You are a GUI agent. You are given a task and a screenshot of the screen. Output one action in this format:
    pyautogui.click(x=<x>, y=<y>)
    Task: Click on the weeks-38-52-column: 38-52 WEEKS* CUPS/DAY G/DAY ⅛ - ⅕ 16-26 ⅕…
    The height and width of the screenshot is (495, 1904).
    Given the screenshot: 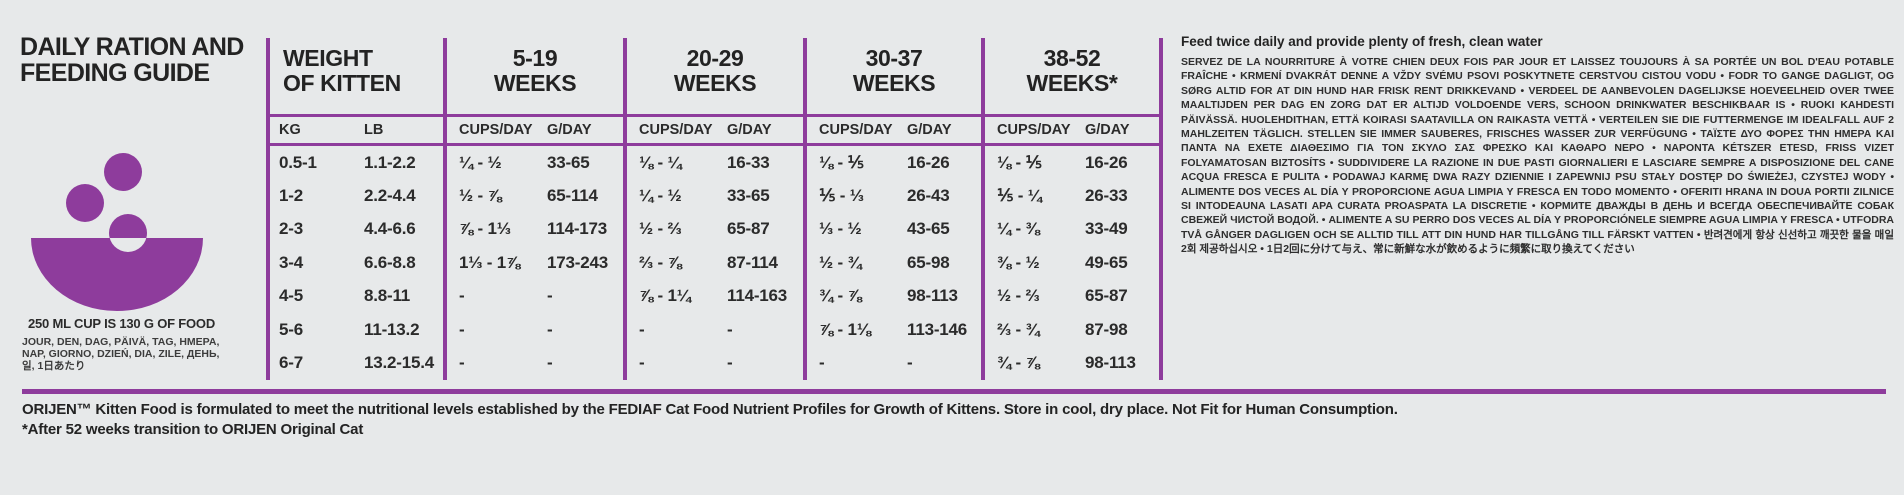 What is the action you would take?
    pyautogui.click(x=1072, y=209)
    